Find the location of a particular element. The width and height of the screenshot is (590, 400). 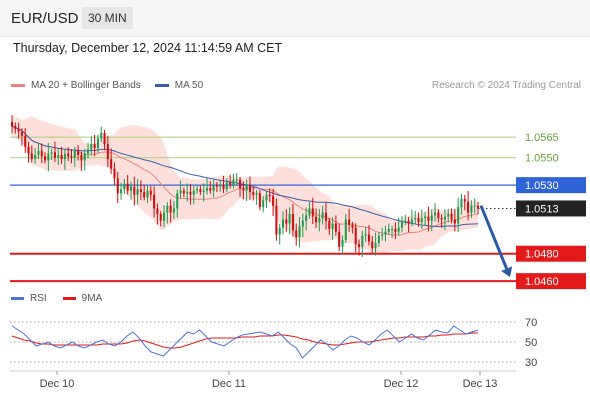

interval-button: 30 MIN is located at coordinates (107, 18).